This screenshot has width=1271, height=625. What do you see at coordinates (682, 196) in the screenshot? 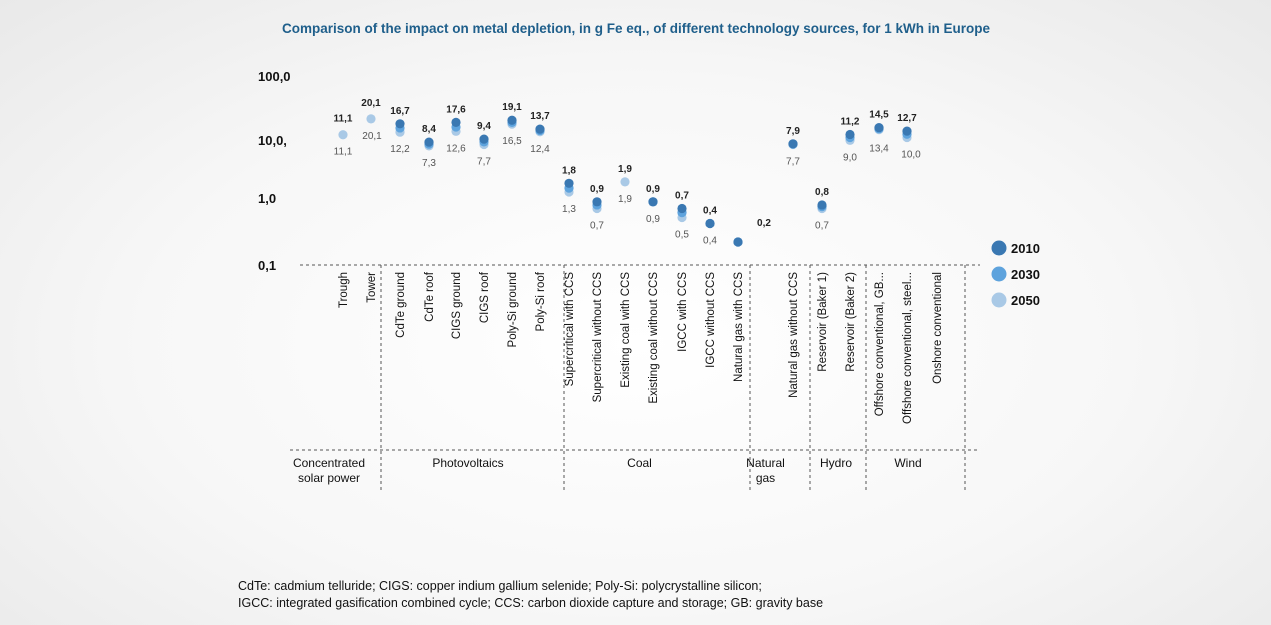
I see `data-label-2010: 0,7` at bounding box center [682, 196].